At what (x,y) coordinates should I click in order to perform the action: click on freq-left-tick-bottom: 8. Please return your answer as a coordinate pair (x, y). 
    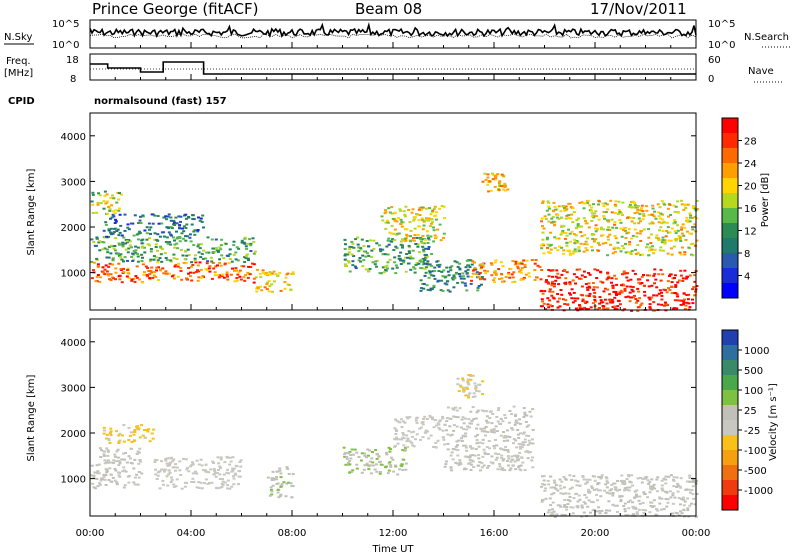
    Looking at the image, I should click on (73, 79).